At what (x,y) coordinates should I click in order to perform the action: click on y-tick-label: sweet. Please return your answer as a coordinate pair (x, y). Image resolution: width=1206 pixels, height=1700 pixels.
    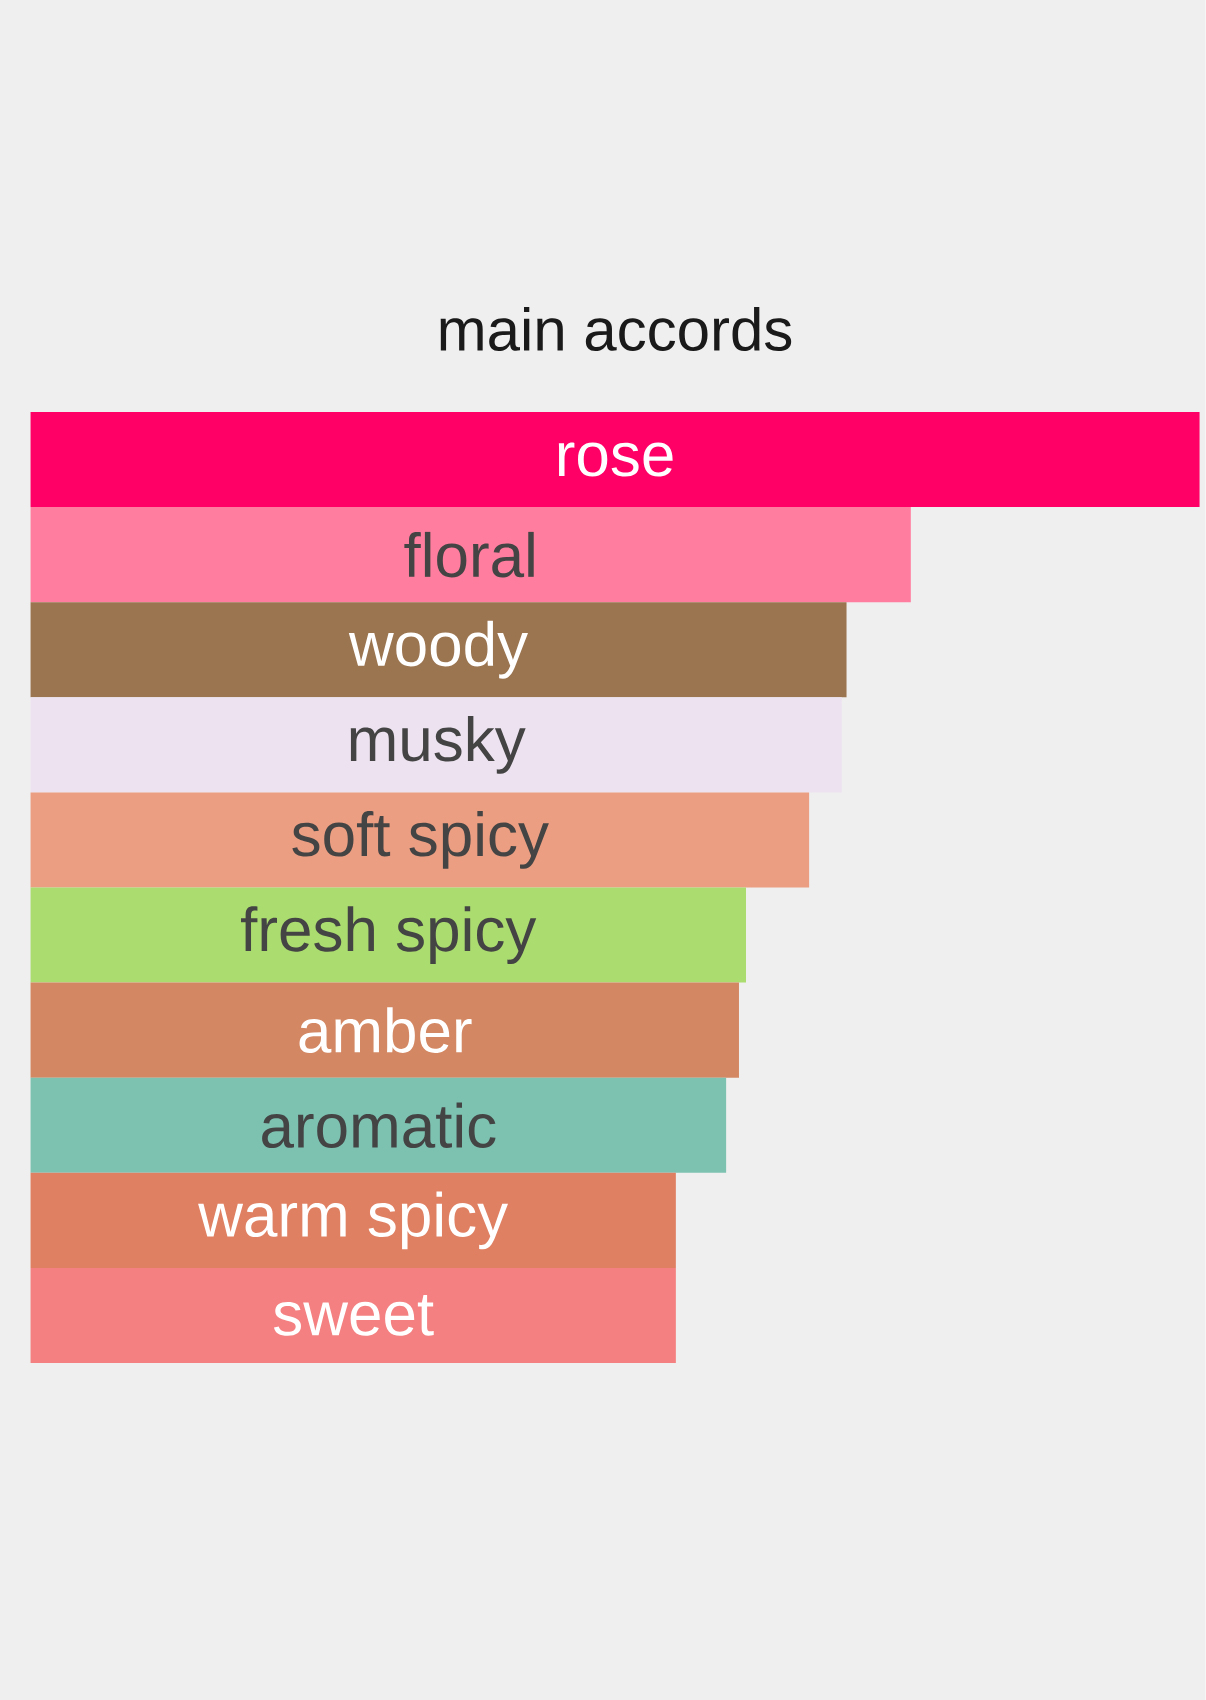
    Looking at the image, I should click on (354, 1315).